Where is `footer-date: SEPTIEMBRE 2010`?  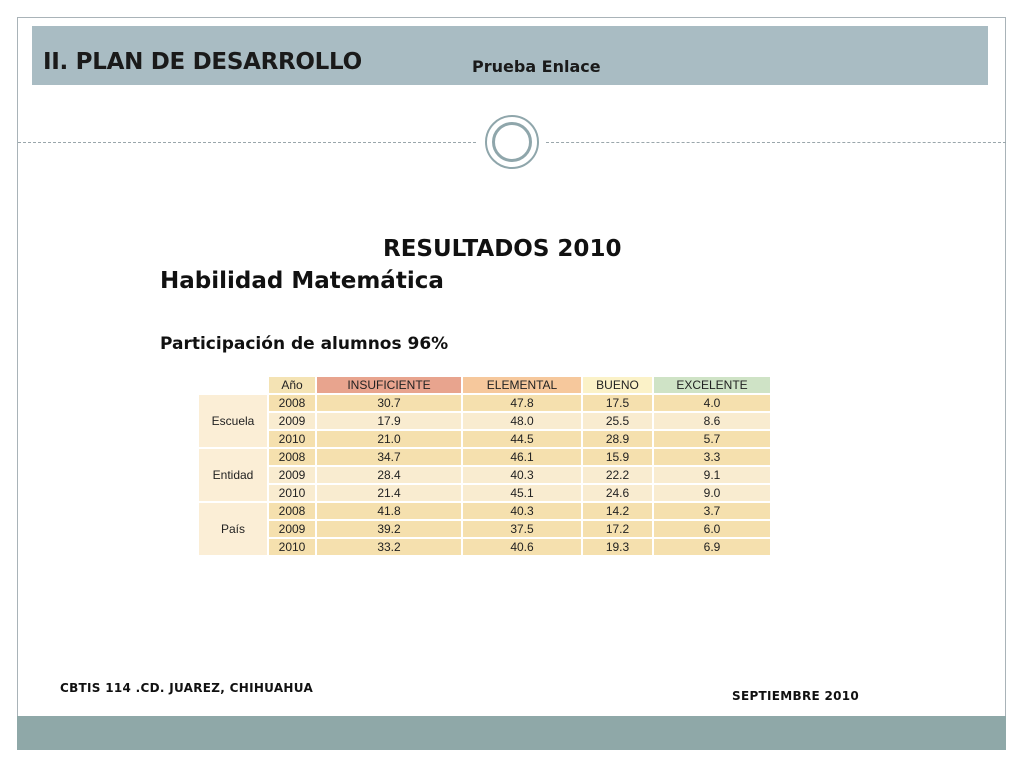 footer-date: SEPTIEMBRE 2010 is located at coordinates (796, 696).